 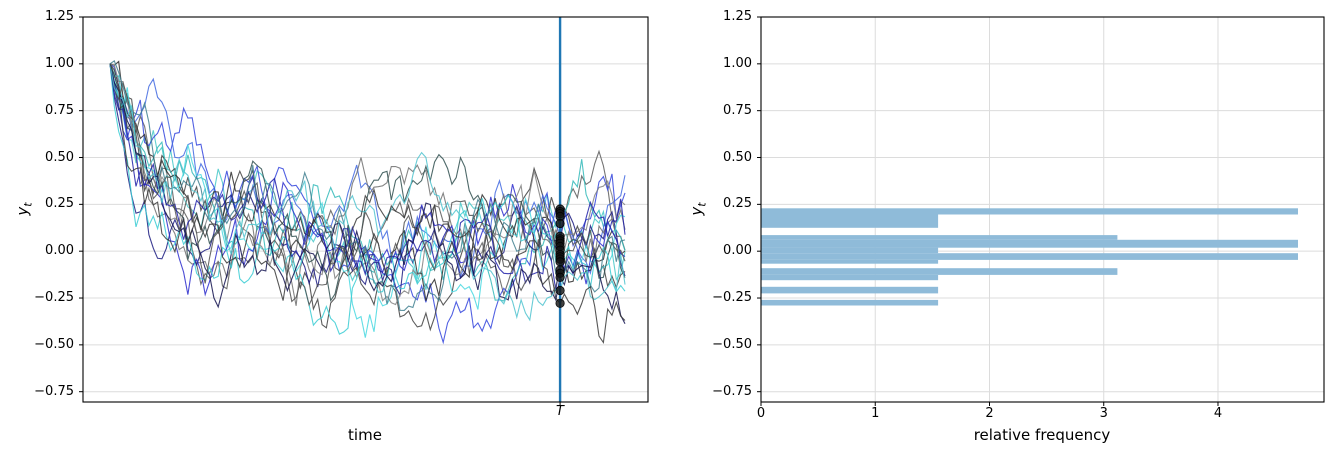 What do you see at coordinates (59, 63) in the screenshot?
I see `left-ytick-label: 1.00` at bounding box center [59, 63].